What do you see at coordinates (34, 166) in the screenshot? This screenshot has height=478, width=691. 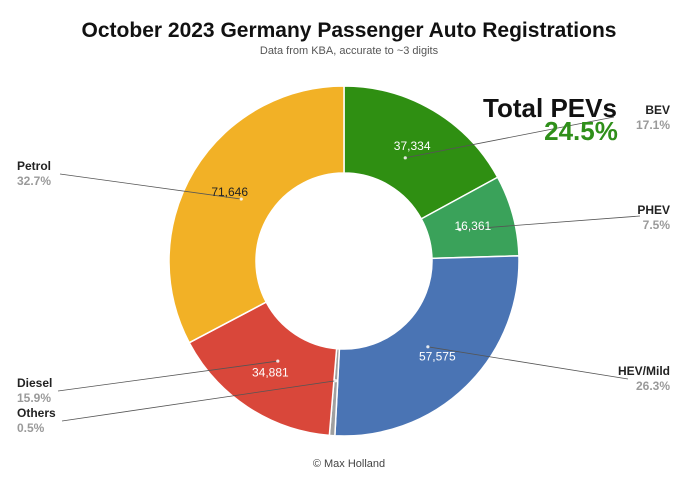 I see `slice-name-petrol: Petrol` at bounding box center [34, 166].